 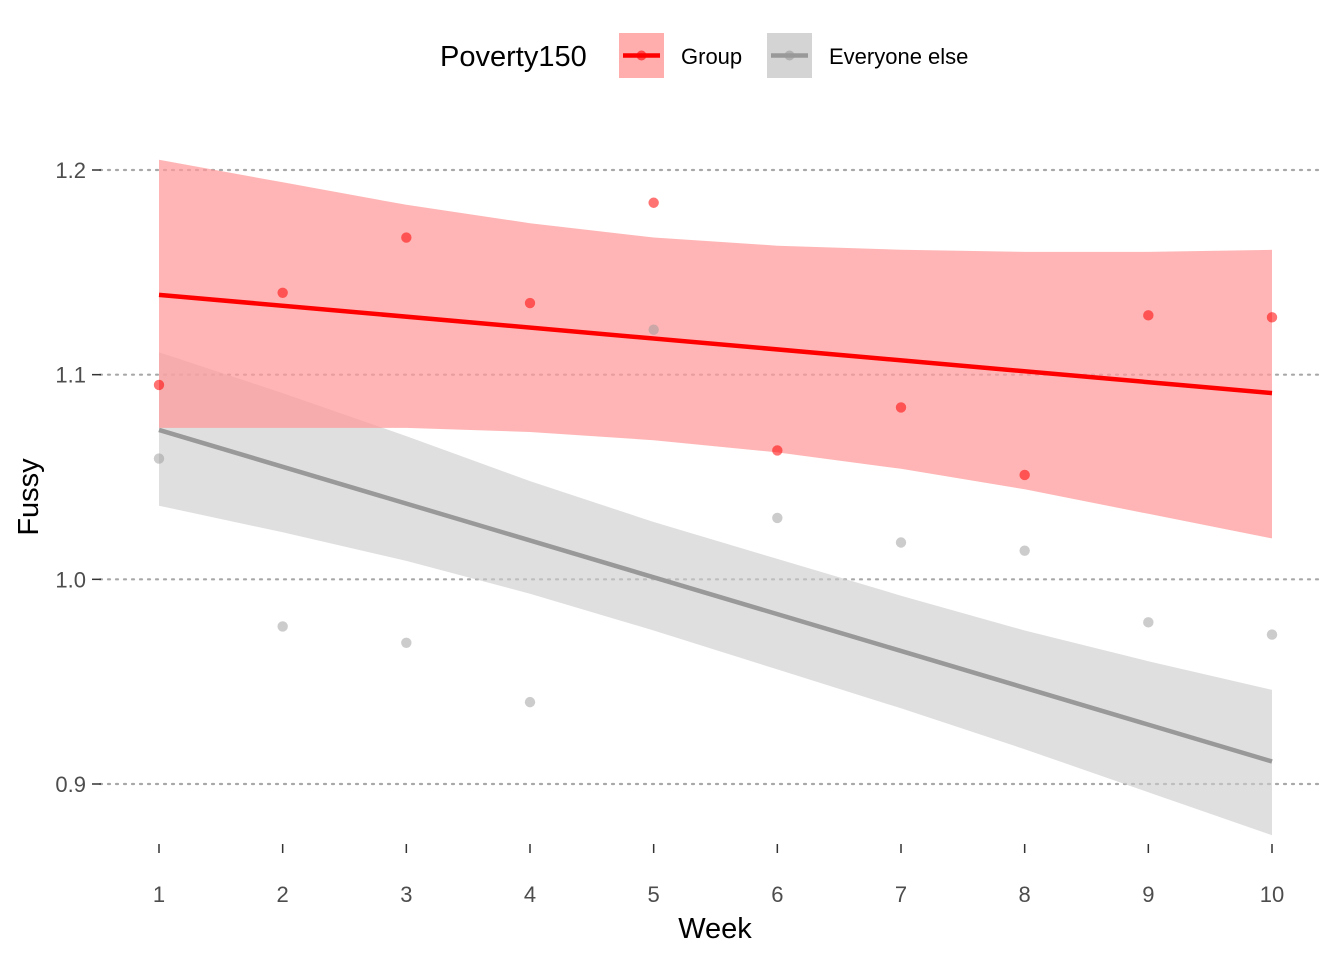 I want to click on fit-line-group, so click(x=715, y=344).